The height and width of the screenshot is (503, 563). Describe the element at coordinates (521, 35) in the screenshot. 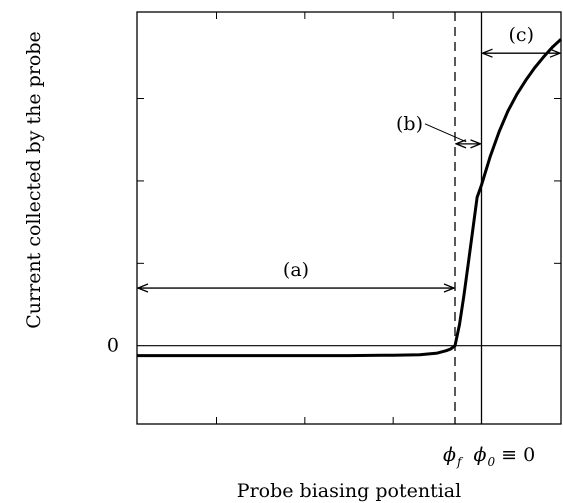

I see `annotation-label: (c)` at that location.